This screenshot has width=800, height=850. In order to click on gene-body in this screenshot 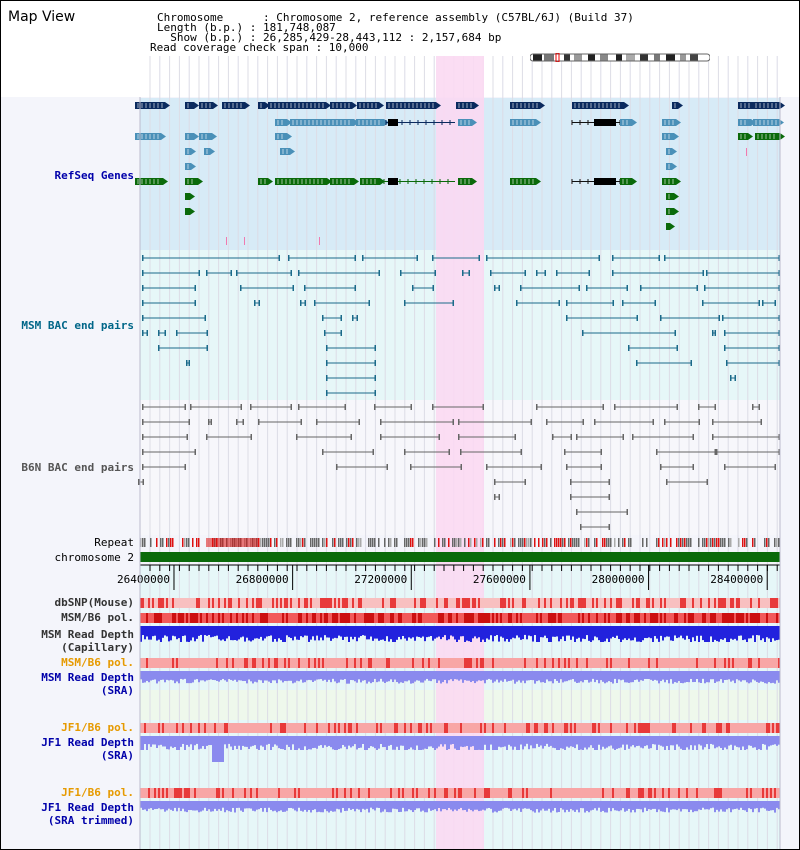, I will do `click(743, 136)`.